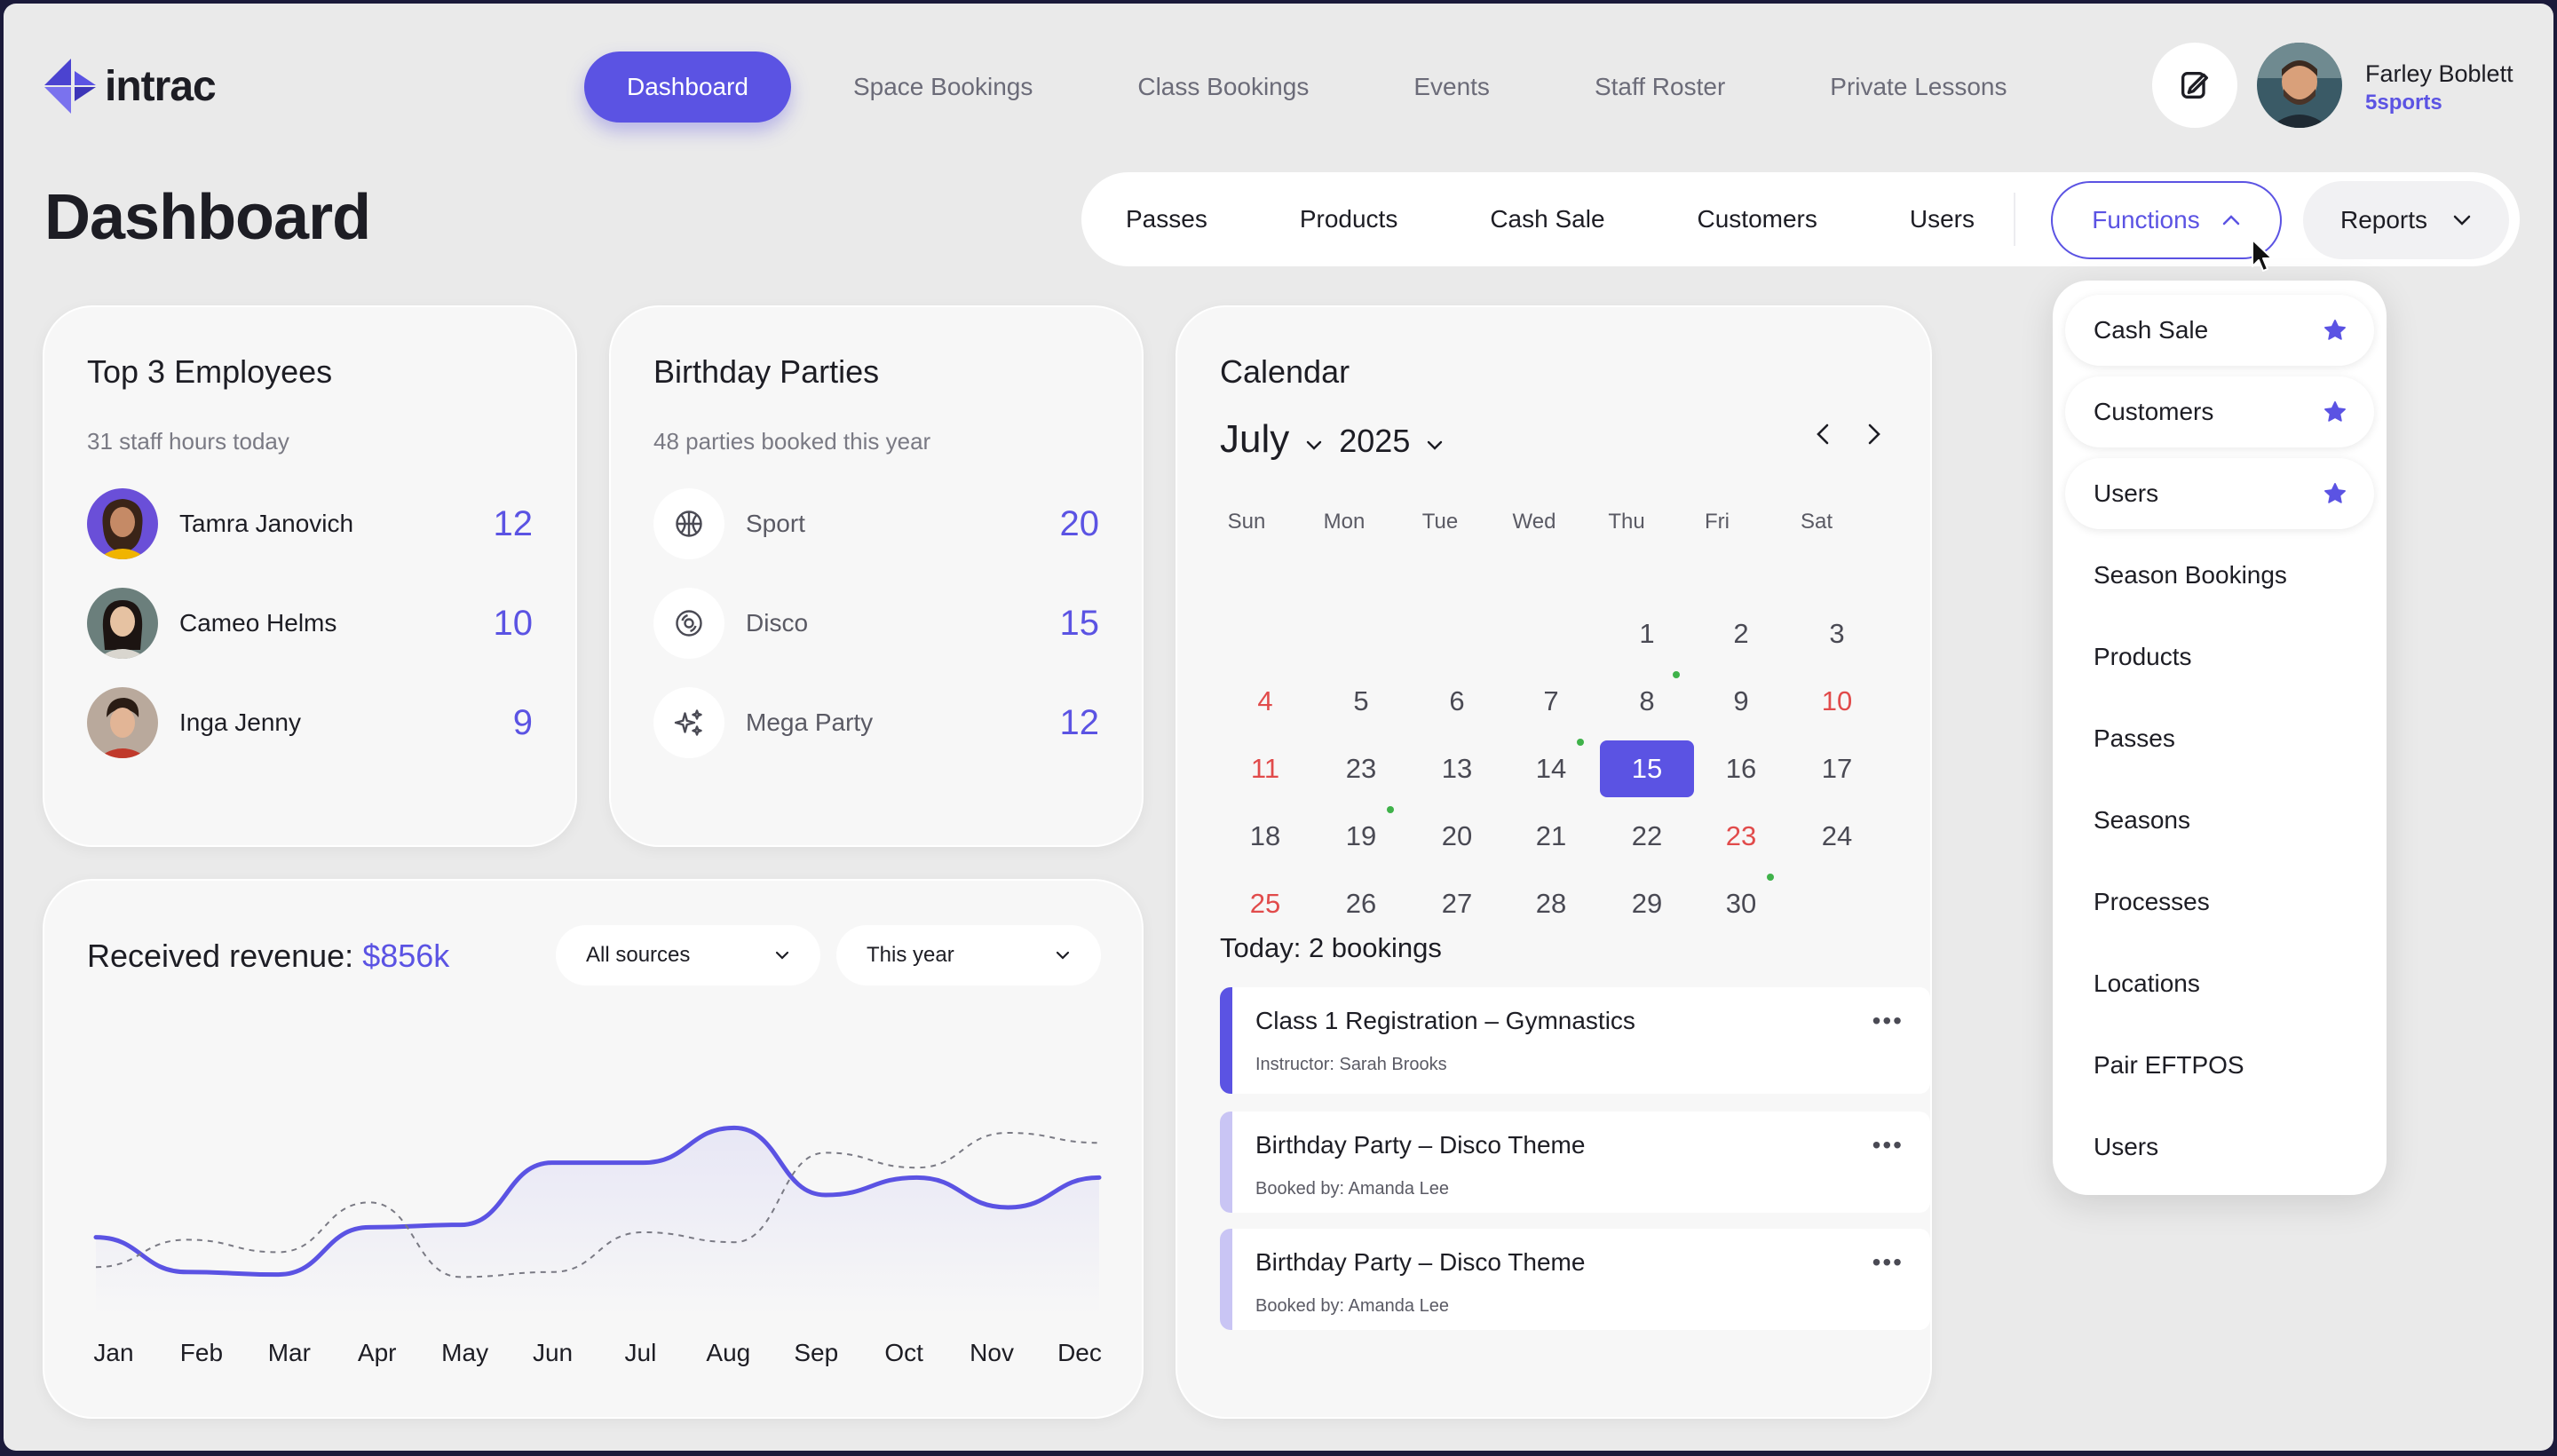 The height and width of the screenshot is (1456, 2557). Describe the element at coordinates (310, 722) in the screenshot. I see `employee-row: Inga Jenny 9` at that location.